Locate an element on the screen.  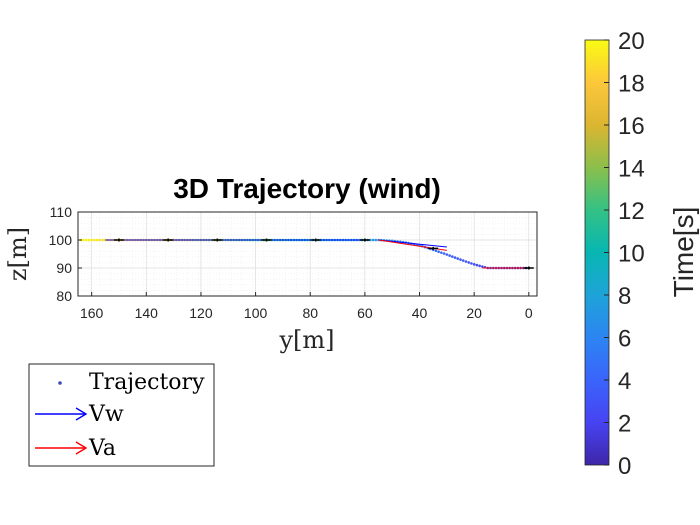
y-tick-label: 80 is located at coordinates (64, 296).